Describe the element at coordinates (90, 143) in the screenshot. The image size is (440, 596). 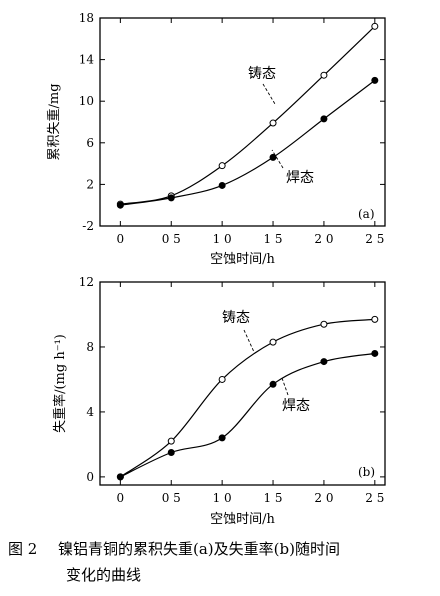
I see `y-tick-label: 6` at that location.